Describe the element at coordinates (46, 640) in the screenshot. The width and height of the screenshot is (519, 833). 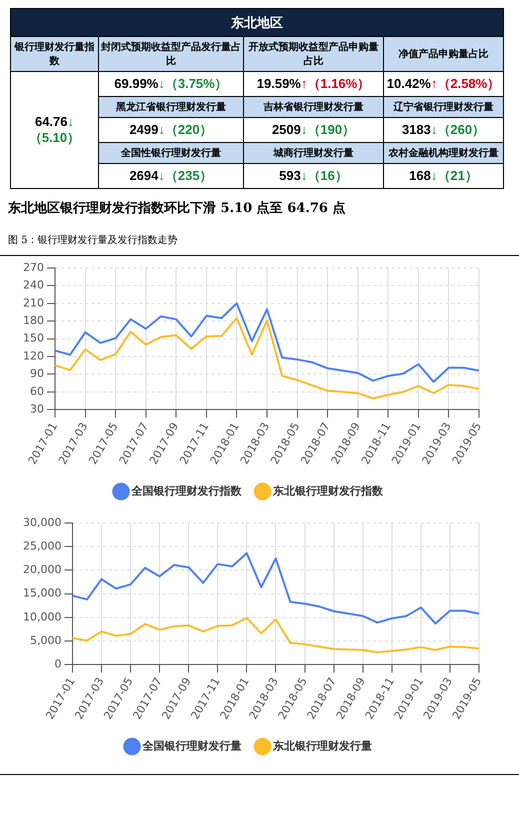
I see `y-tick-label: 5,000` at that location.